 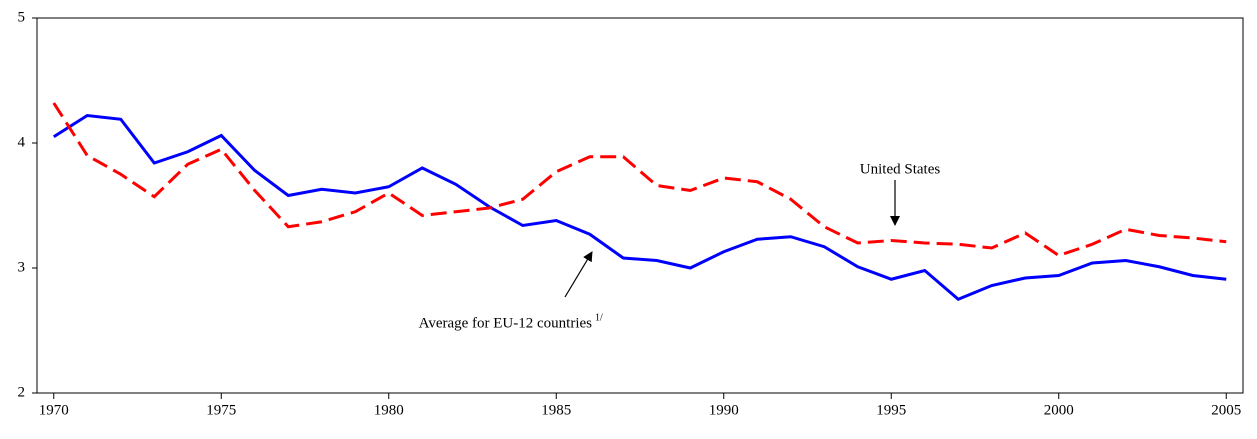 What do you see at coordinates (506, 323) in the screenshot?
I see `annotation: Average for EU-12 countries` at bounding box center [506, 323].